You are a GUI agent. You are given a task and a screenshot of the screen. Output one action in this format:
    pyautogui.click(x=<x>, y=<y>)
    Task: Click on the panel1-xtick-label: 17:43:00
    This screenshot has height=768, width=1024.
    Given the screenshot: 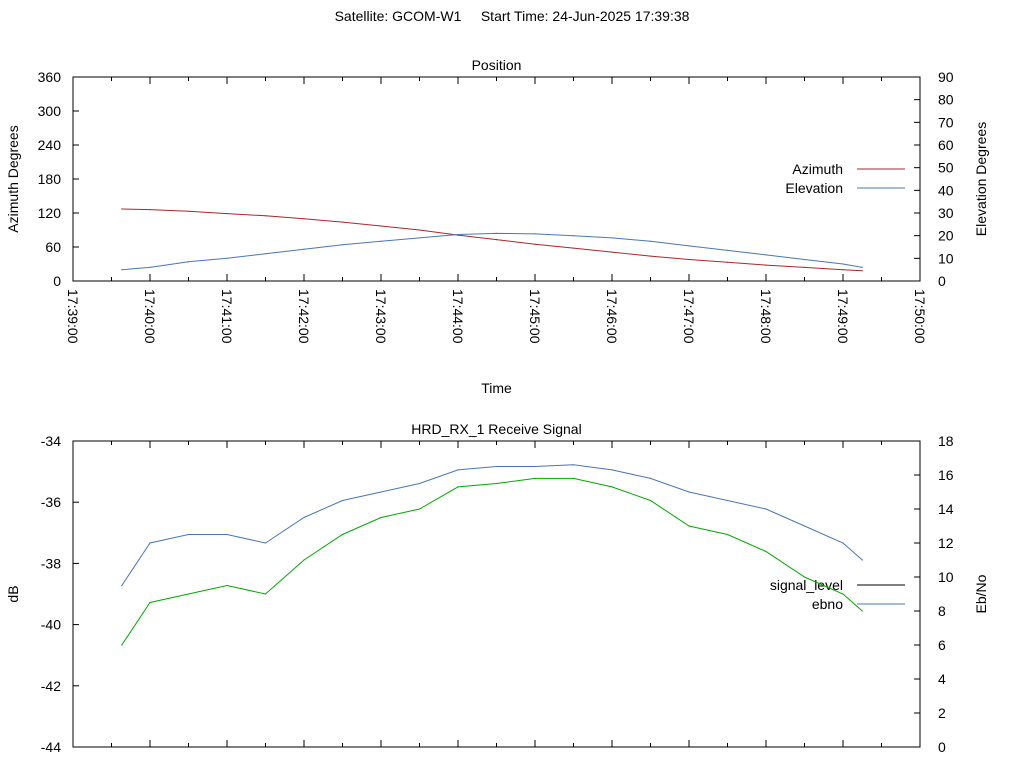 What is the action you would take?
    pyautogui.click(x=381, y=316)
    